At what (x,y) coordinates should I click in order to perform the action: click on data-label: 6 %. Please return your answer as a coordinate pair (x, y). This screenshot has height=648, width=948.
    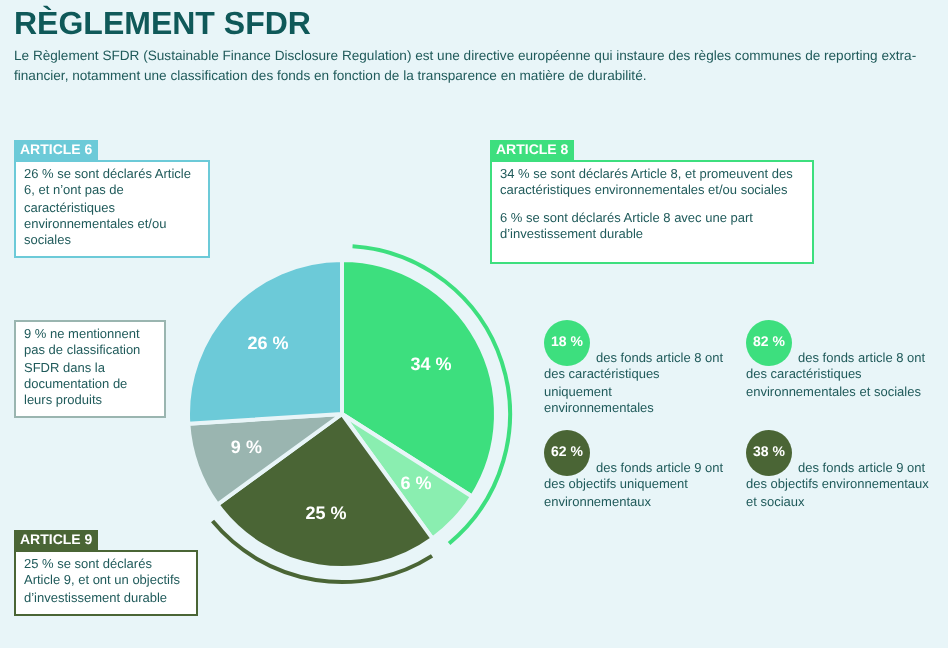
    Looking at the image, I should click on (416, 482).